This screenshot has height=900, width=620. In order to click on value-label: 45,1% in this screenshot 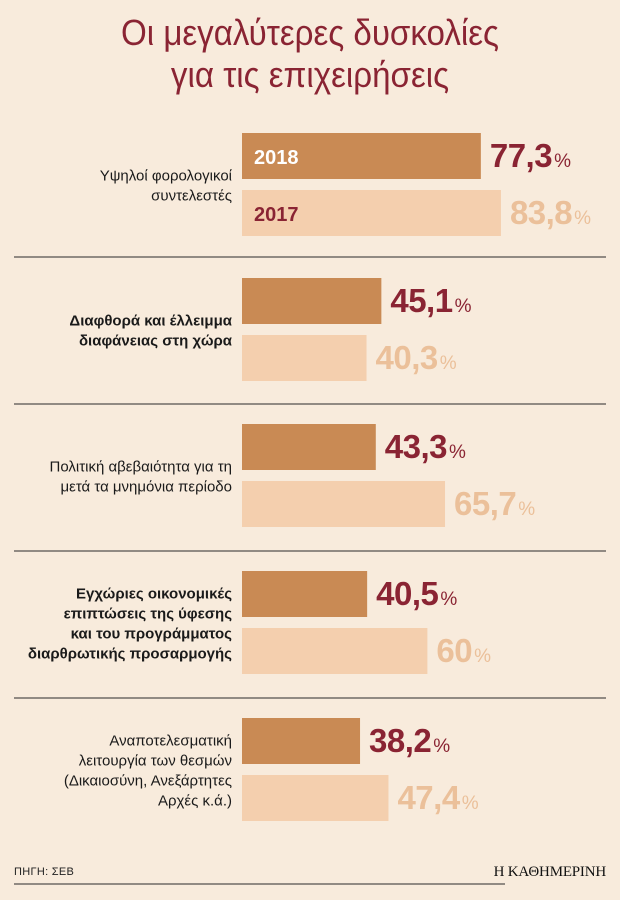, I will do `click(430, 300)`.